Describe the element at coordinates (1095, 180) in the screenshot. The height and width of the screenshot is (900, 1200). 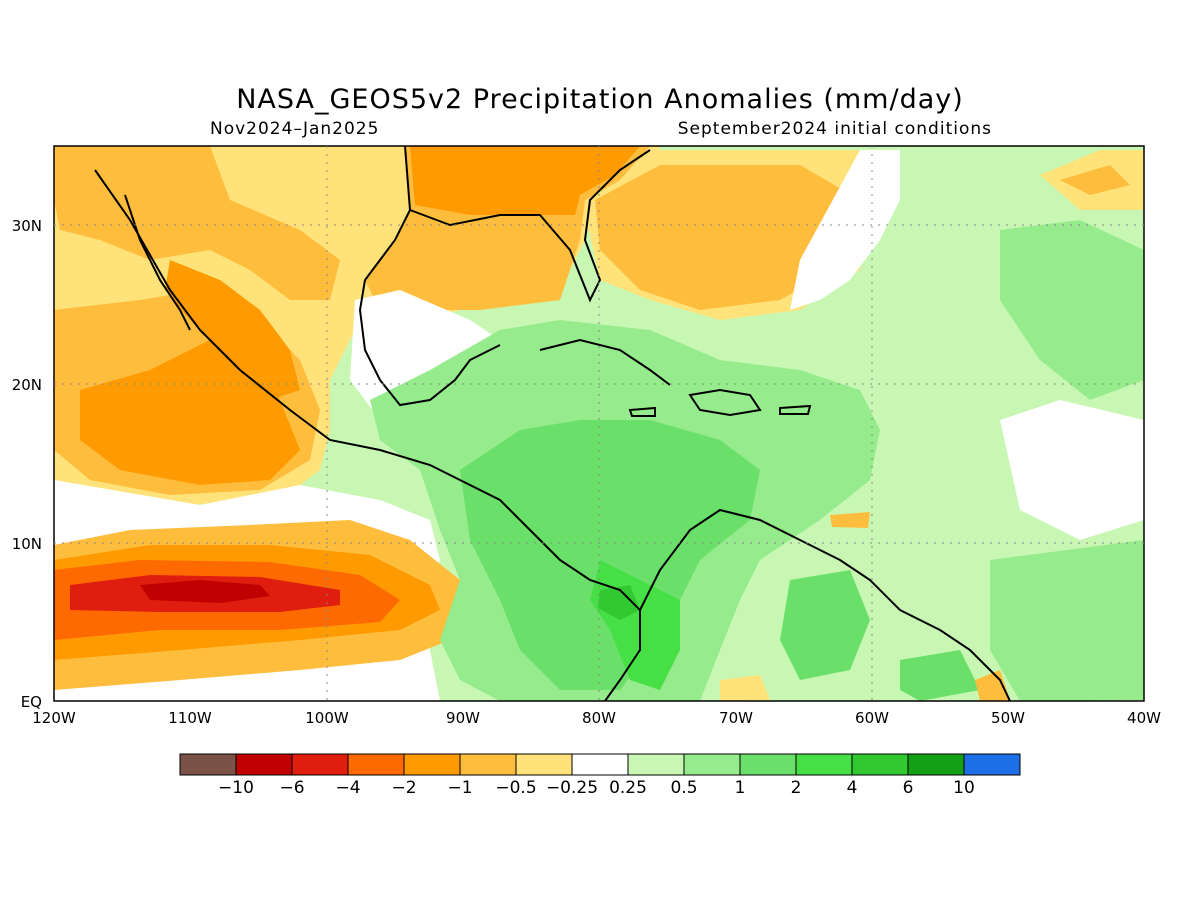
I see `dry-patch-ne-core` at that location.